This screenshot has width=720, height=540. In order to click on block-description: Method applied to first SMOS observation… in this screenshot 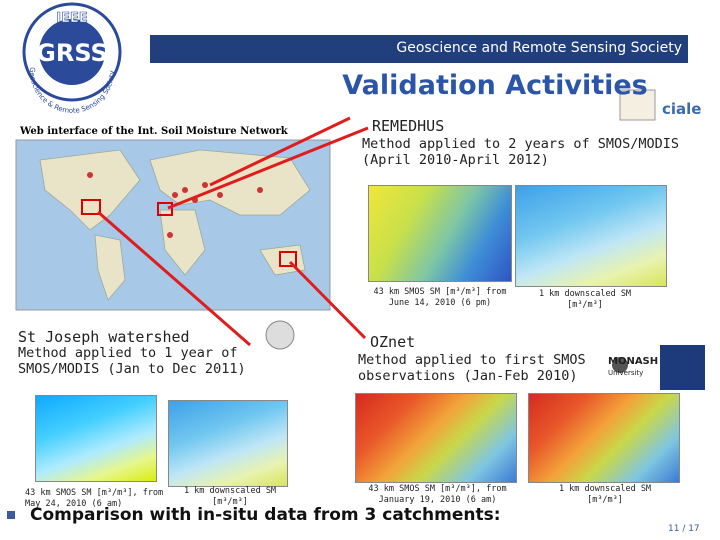, I will do `click(472, 368)`.